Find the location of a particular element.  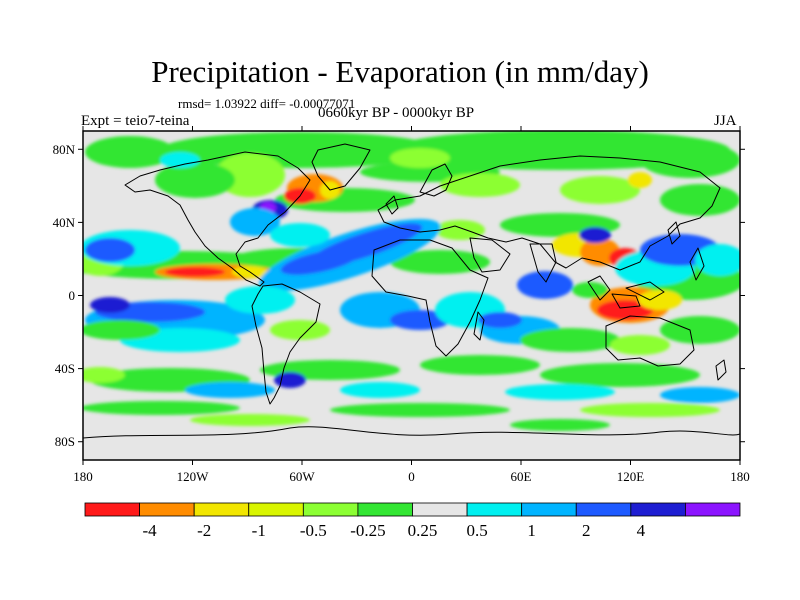

colorbar: -4 -2 -1 -0.5 -0.25 0.25 0.5 1 2 4 is located at coordinates (412, 521).